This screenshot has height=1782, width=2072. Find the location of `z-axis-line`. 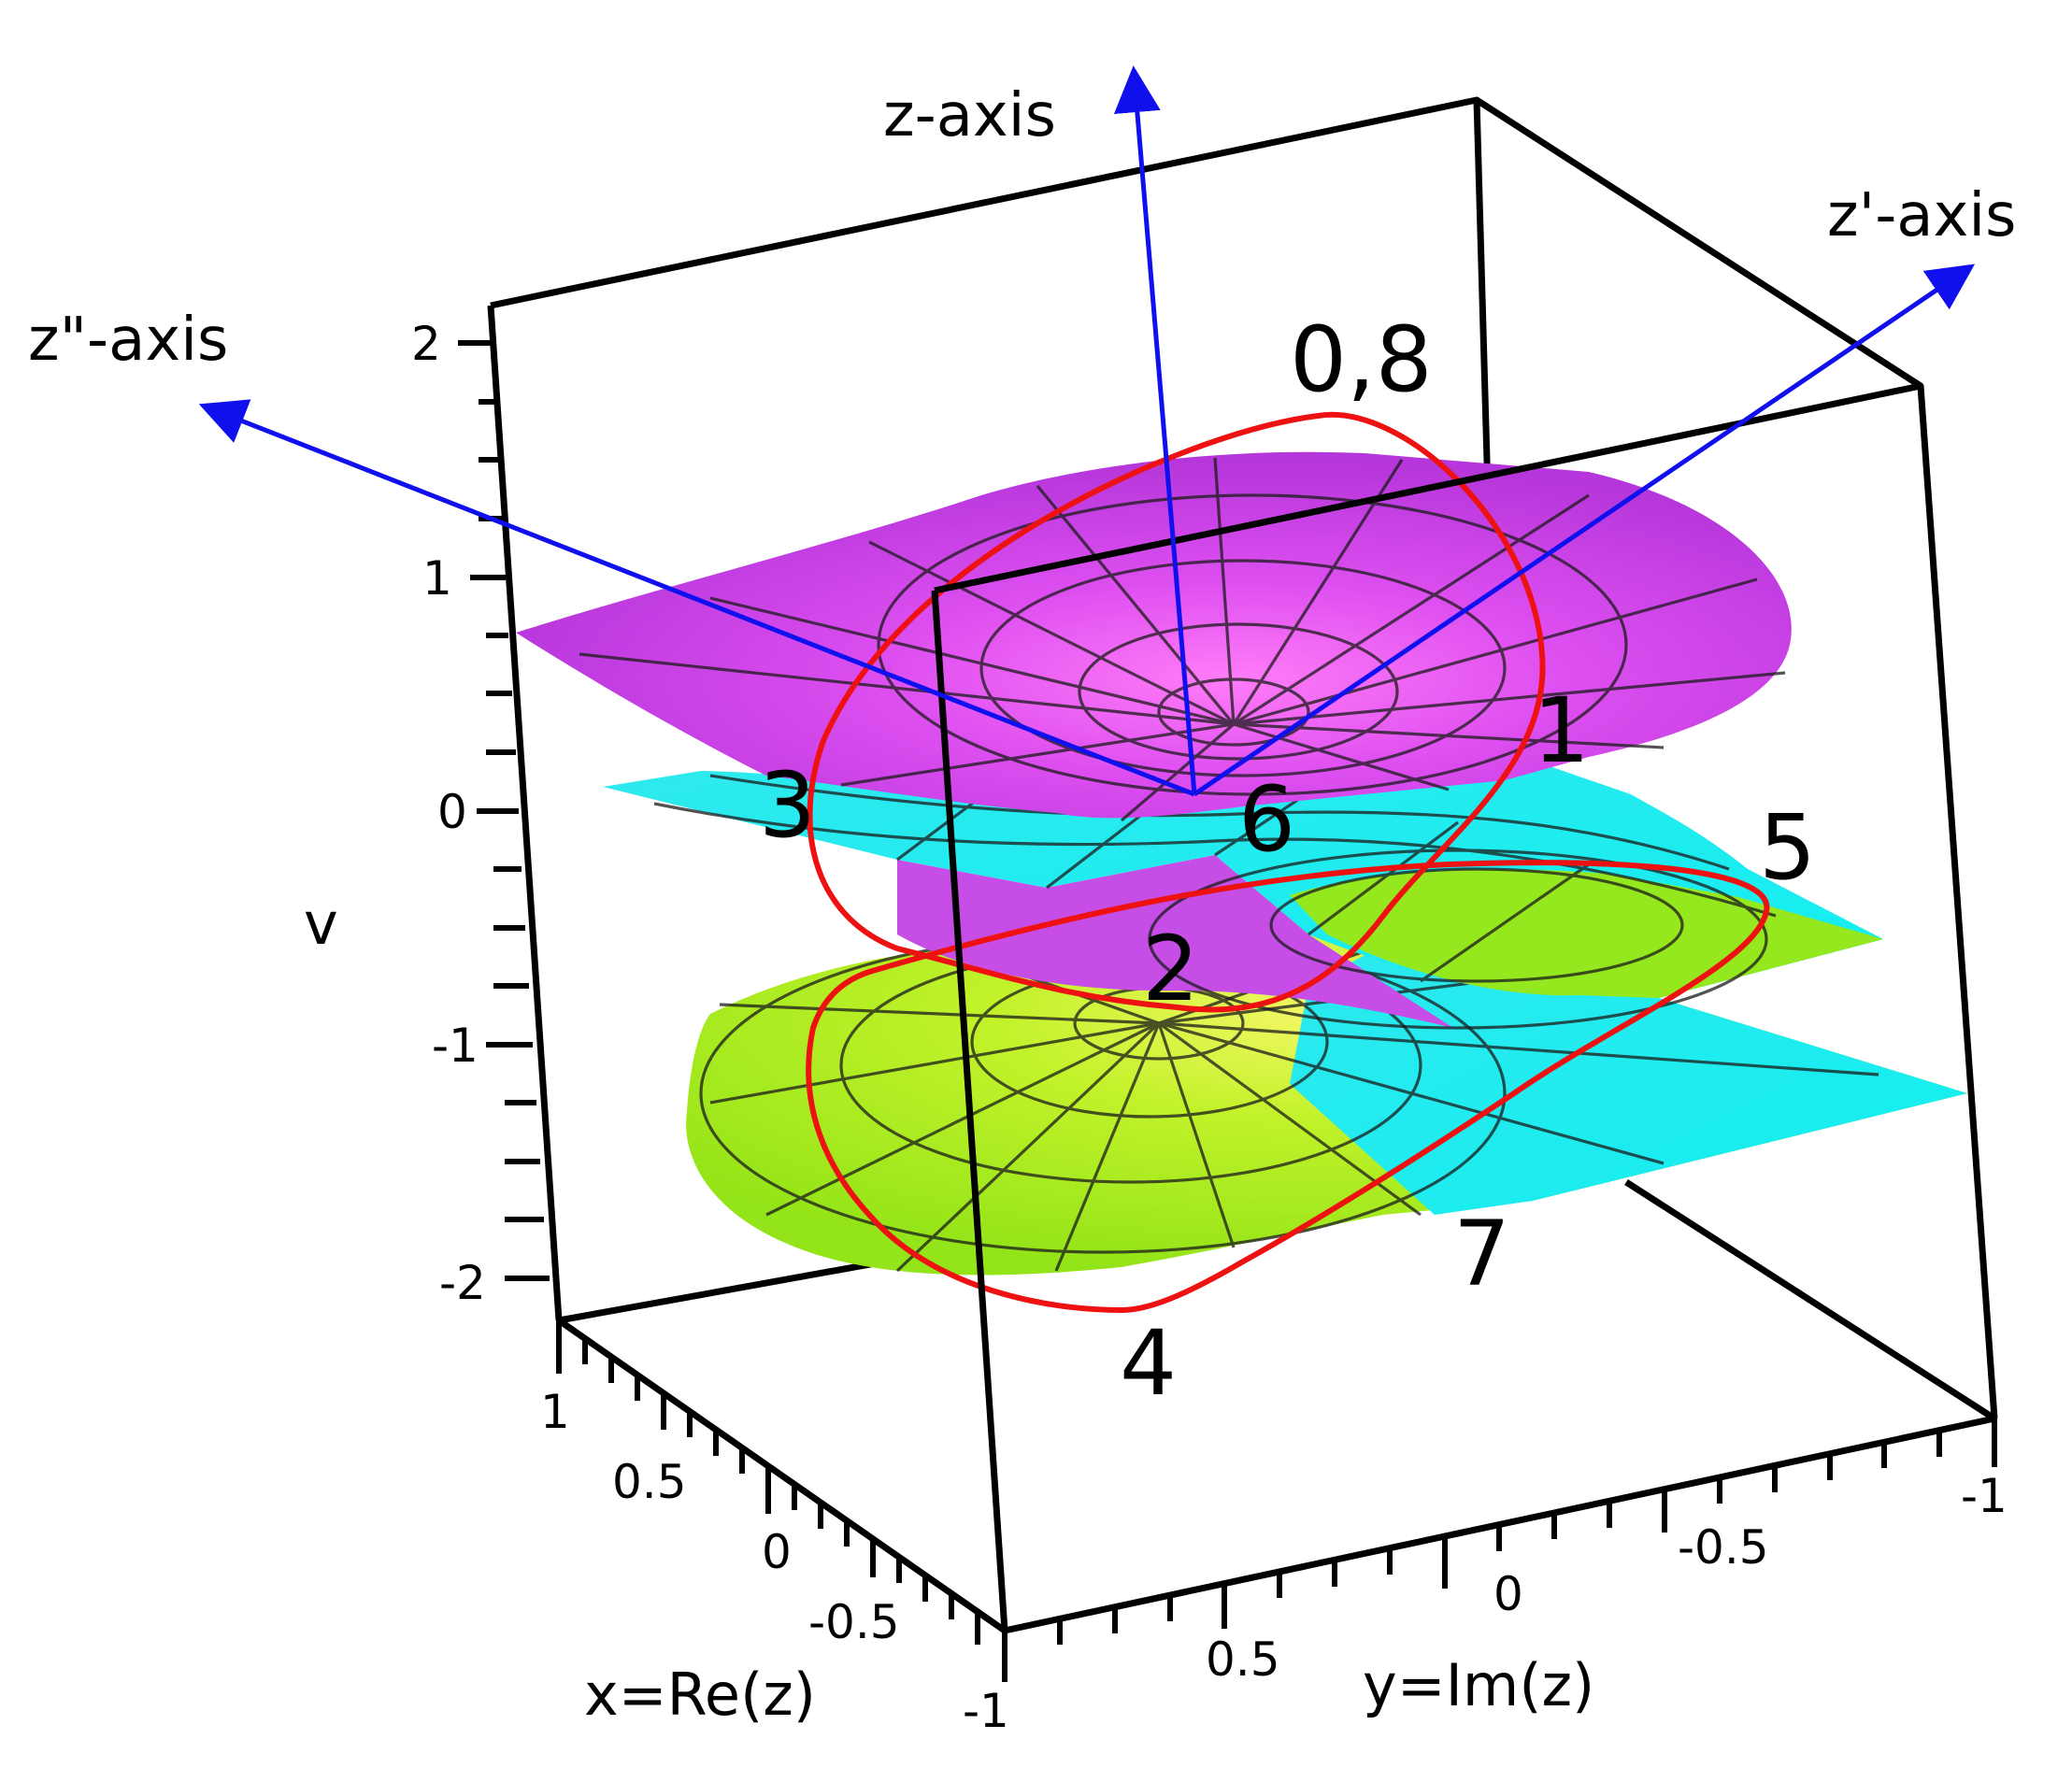

z-axis-line is located at coordinates (1155, 430).